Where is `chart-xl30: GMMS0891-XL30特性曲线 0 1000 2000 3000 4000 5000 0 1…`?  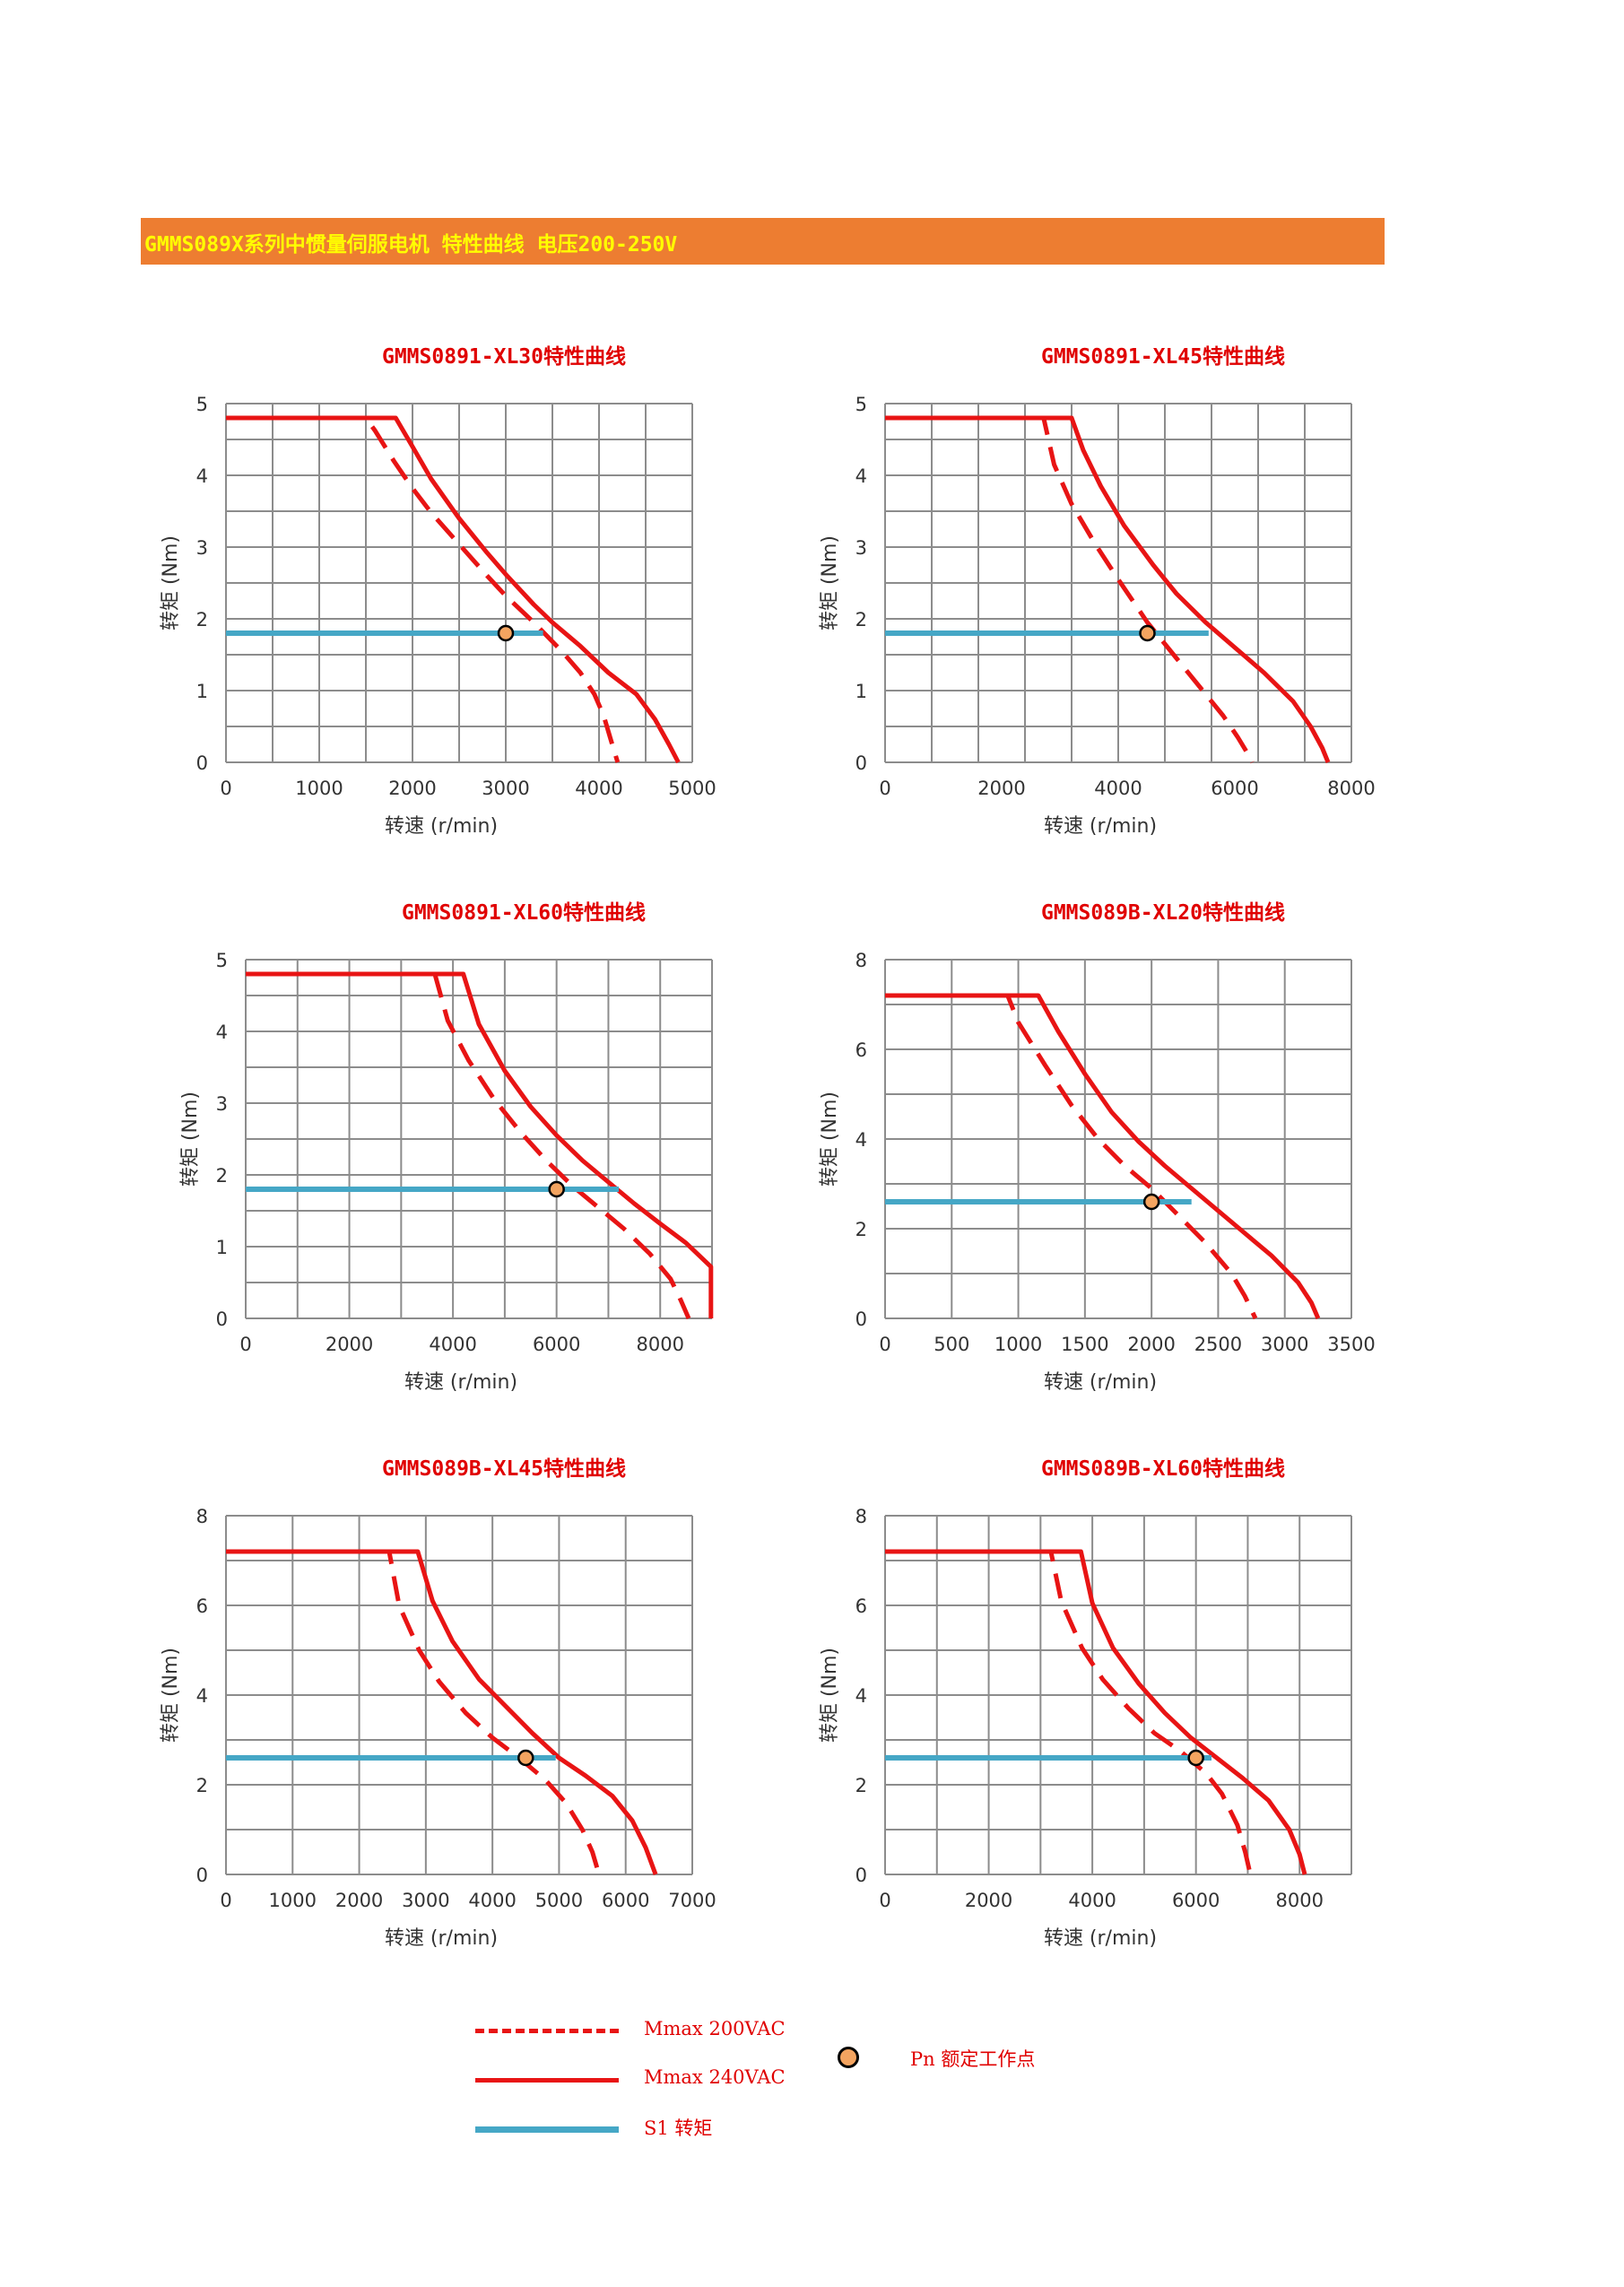 chart-xl30: GMMS0891-XL30特性曲线 0 1000 2000 3000 4000 5000 0 1… is located at coordinates (493, 587).